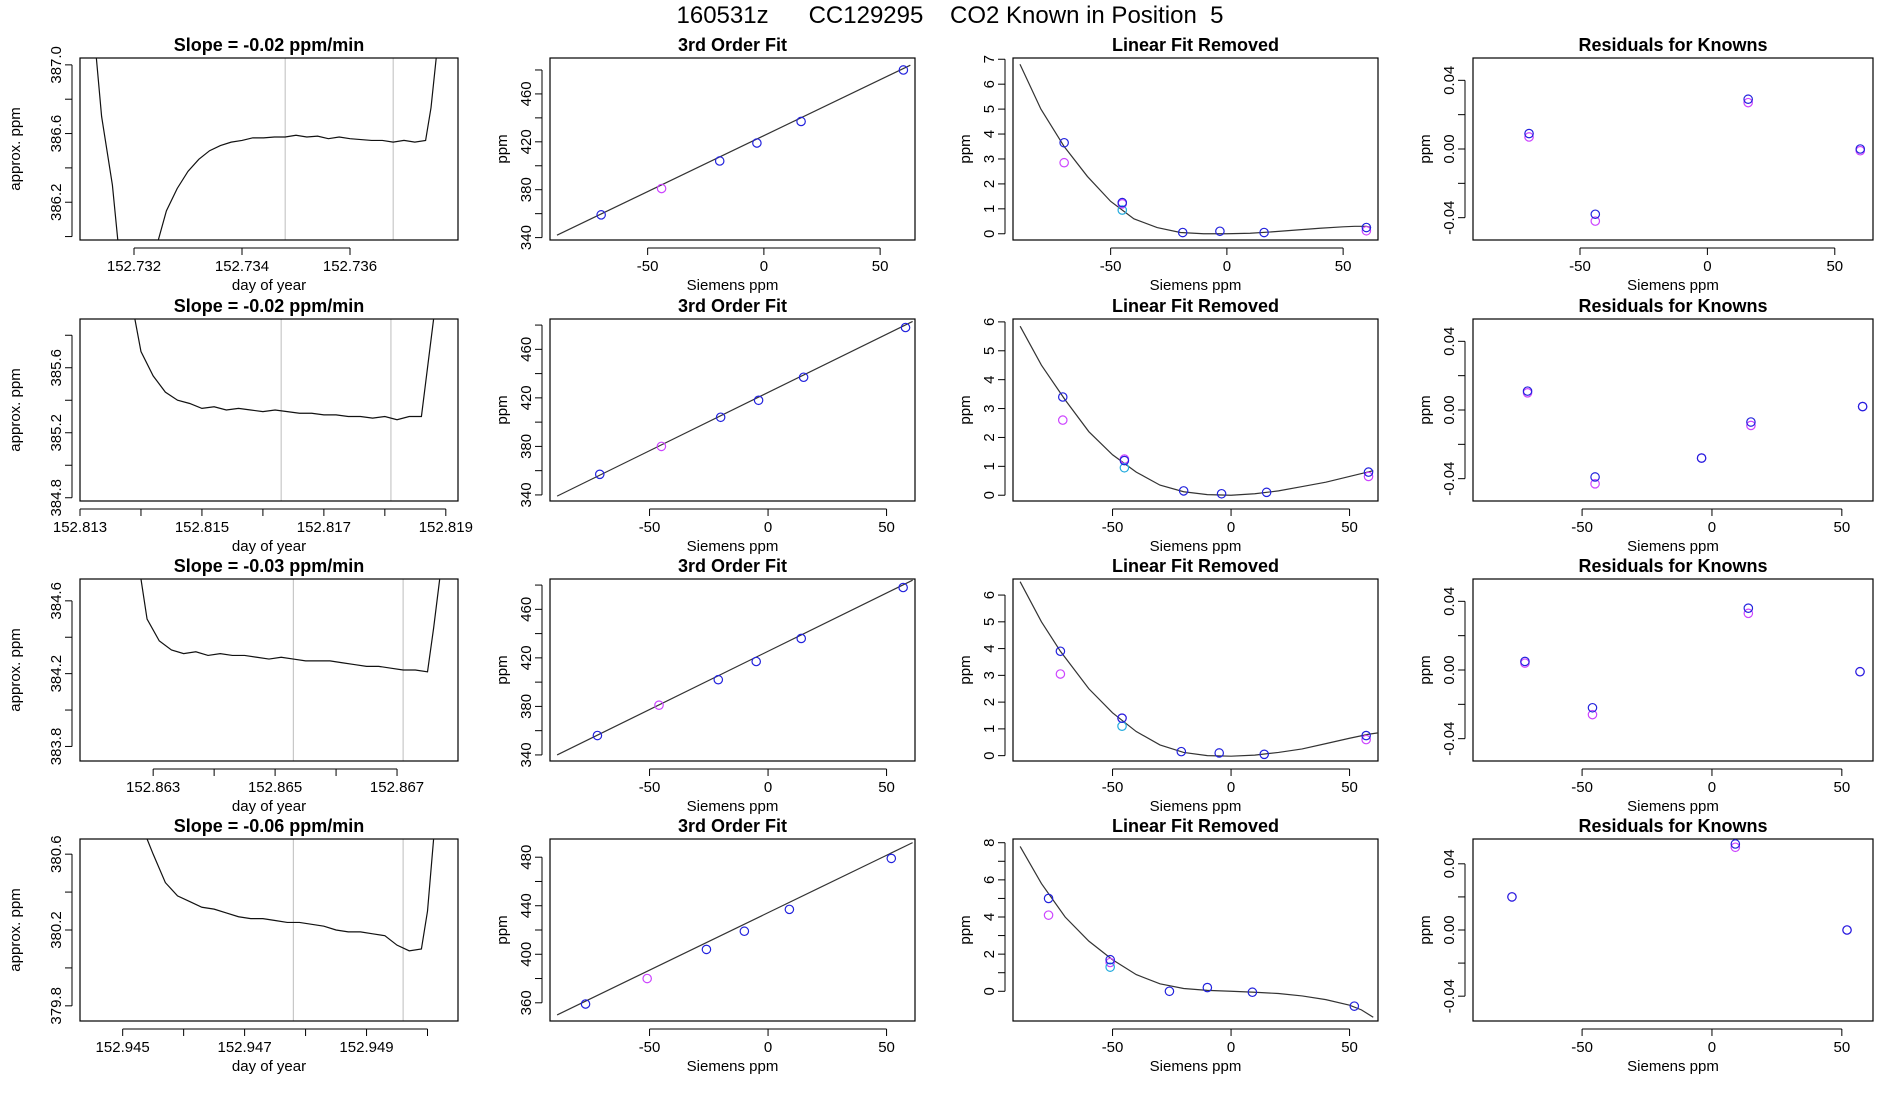 Image resolution: width=1900 pixels, height=1100 pixels. Describe the element at coordinates (56, 674) in the screenshot. I see `y-tick-label: 384.2` at that location.